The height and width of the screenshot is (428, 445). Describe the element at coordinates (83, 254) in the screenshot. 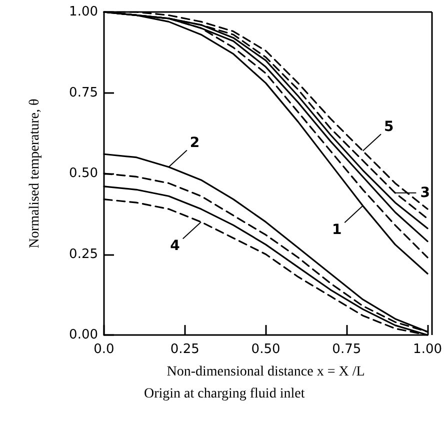

I see `y-tick-label: 0.25` at that location.